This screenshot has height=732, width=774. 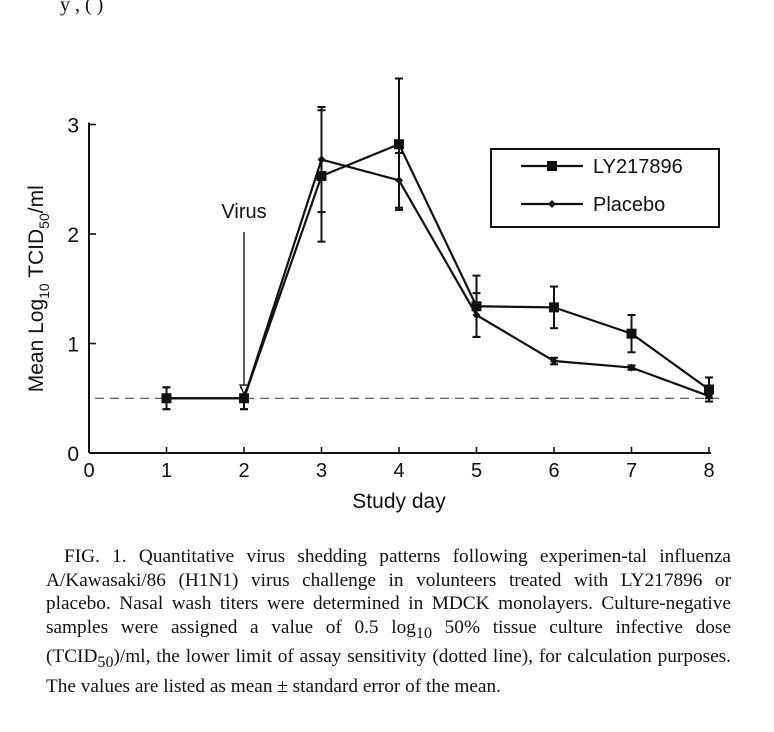 I want to click on legend-label-ly217896: LY217896, so click(x=638, y=167).